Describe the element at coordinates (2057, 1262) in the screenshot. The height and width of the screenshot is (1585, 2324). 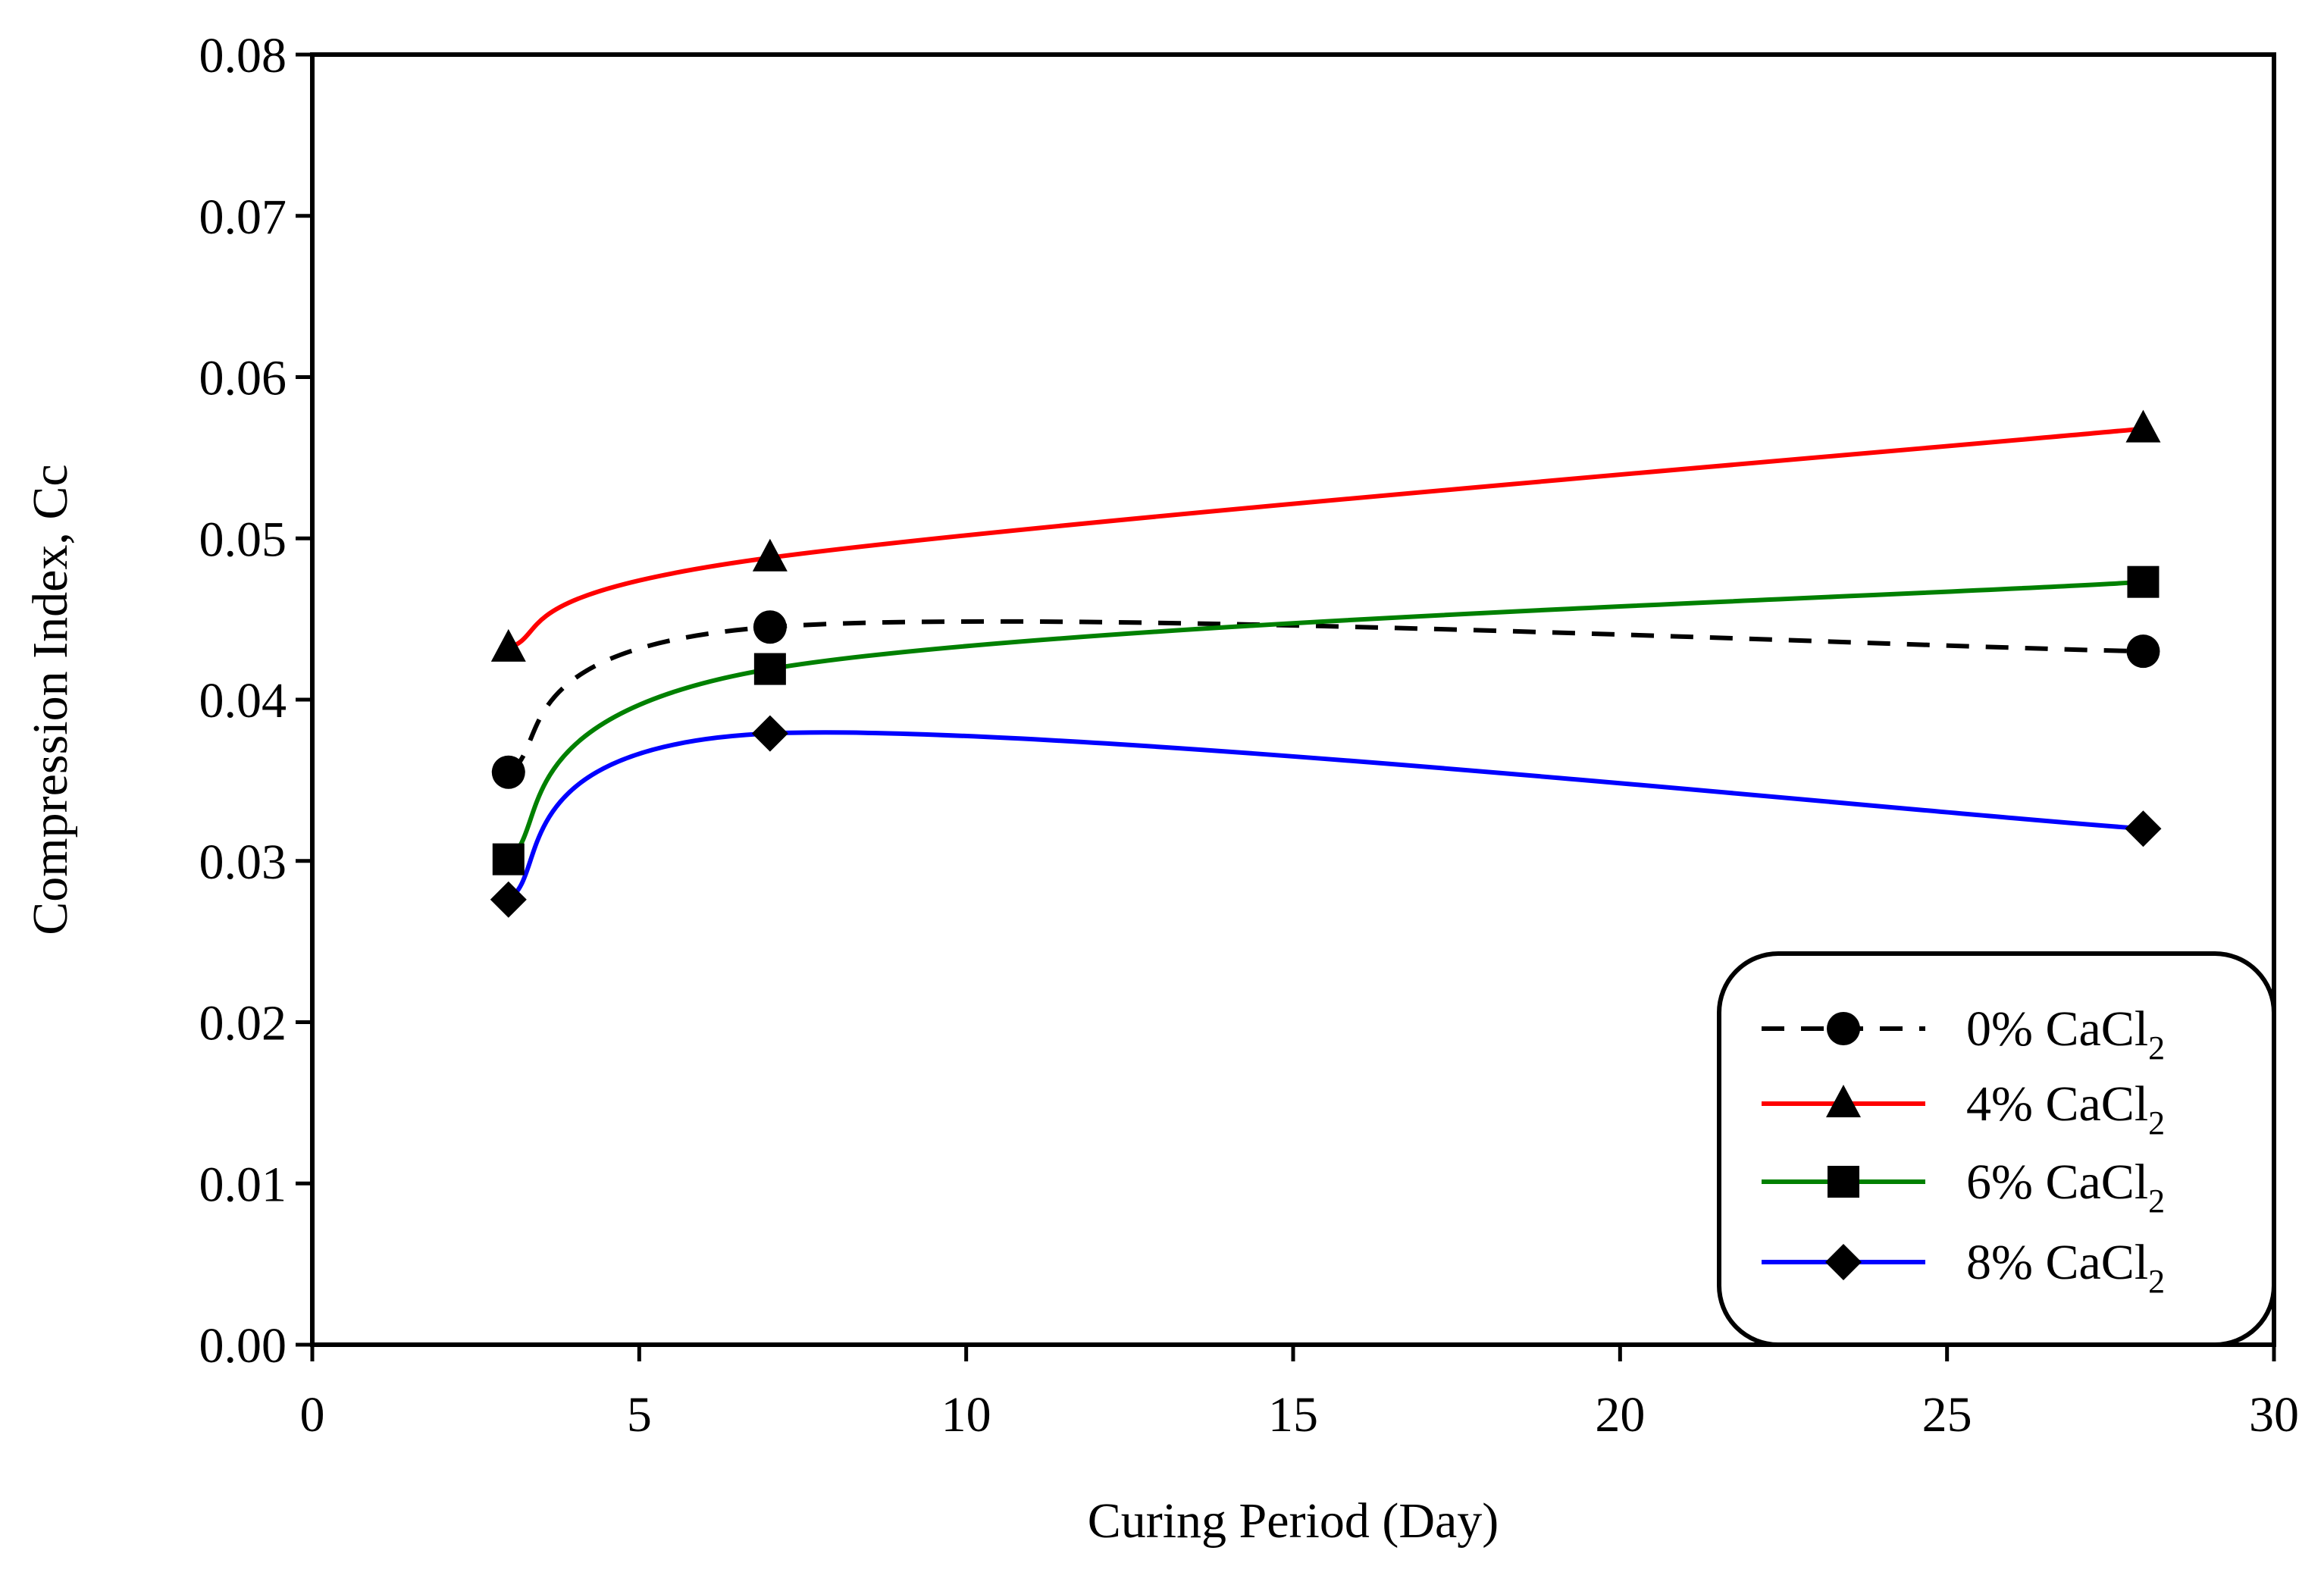
I see `legend-label-main: 8% CaCl` at that location.